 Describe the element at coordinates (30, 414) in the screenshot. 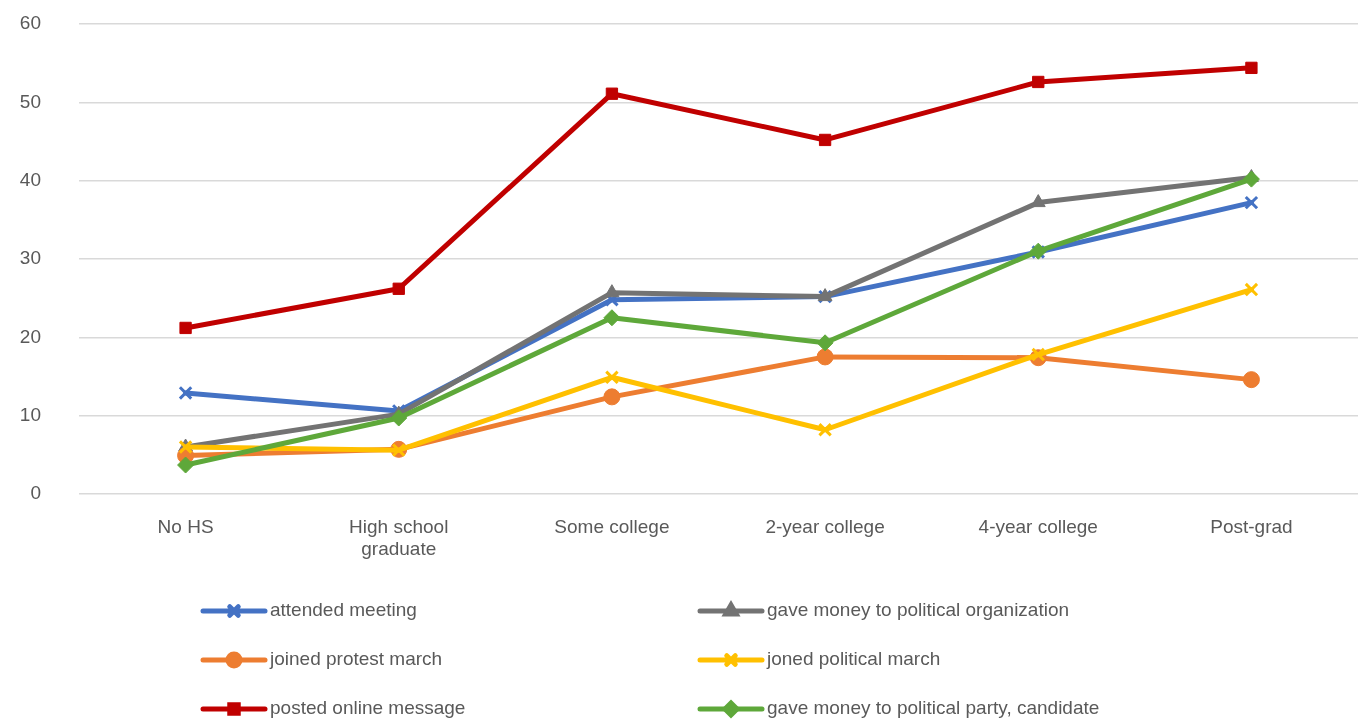

I see `y-tick-label: 10` at that location.